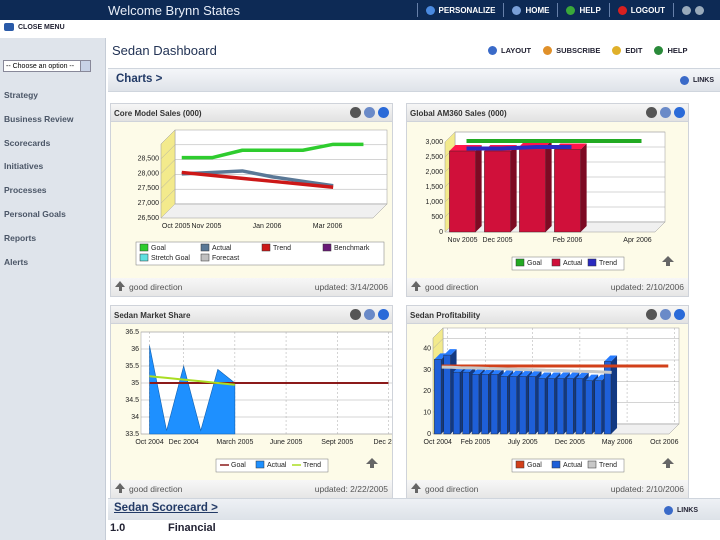 The width and height of the screenshot is (720, 540). What do you see at coordinates (27, 142) in the screenshot?
I see `menu-item: Scorecards` at bounding box center [27, 142].